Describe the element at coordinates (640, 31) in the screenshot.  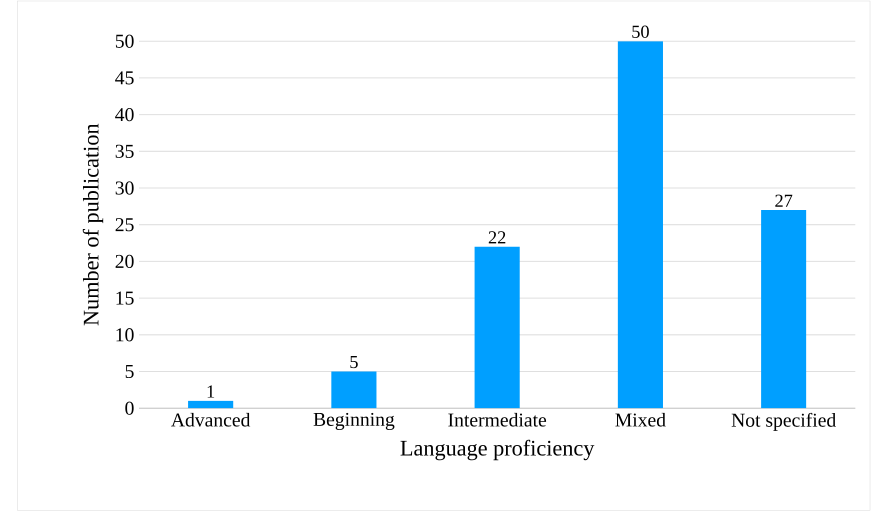
I see `data-label: 50` at that location.